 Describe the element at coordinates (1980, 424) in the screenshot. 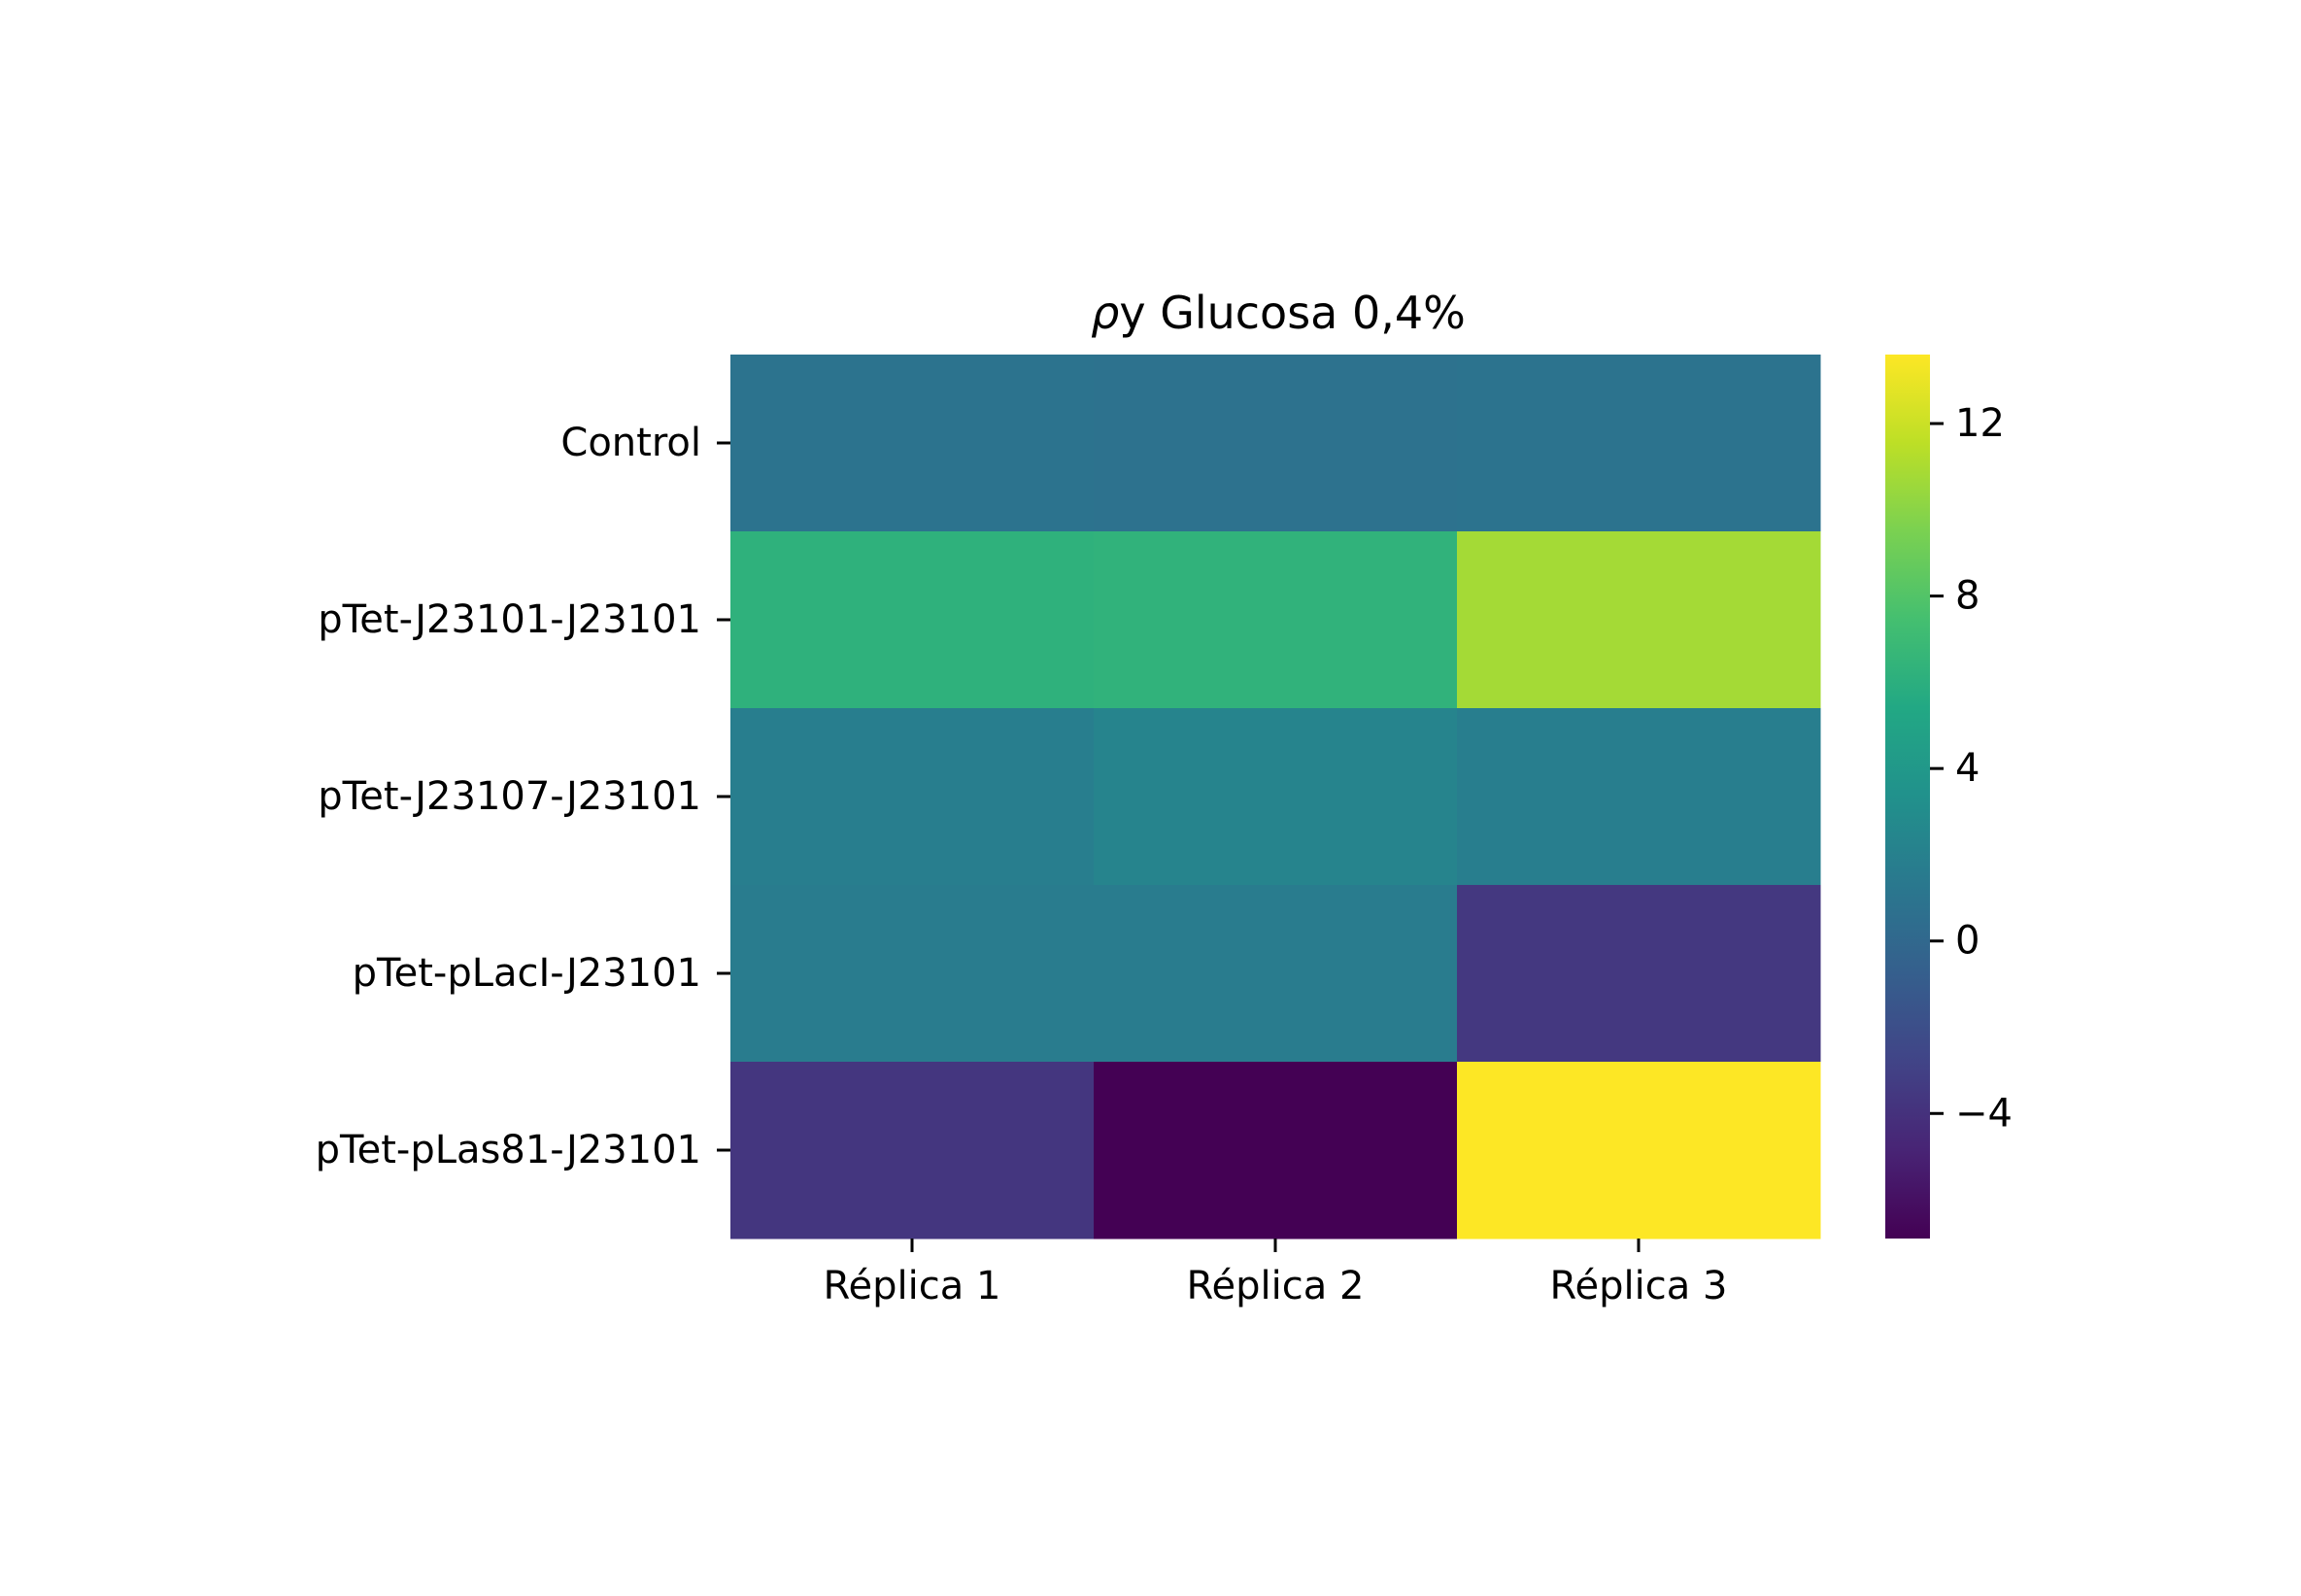

I see `colorbar-tick-label: 12` at that location.